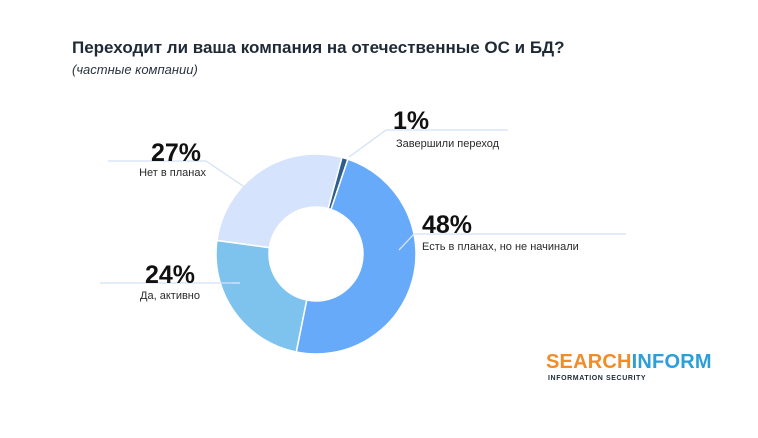 The width and height of the screenshot is (758, 438). What do you see at coordinates (170, 275) in the screenshot?
I see `value-label-да-активно: 24%` at bounding box center [170, 275].